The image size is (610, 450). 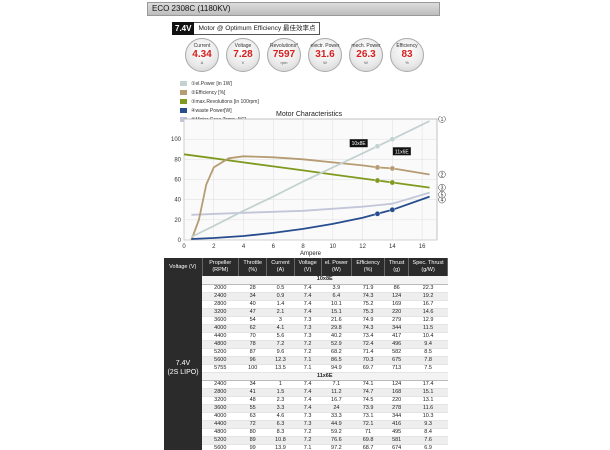 I want to click on table-row: 2800 40 1.4 7.4 10.1 75.2 169 16.7, so click(x=306, y=304).